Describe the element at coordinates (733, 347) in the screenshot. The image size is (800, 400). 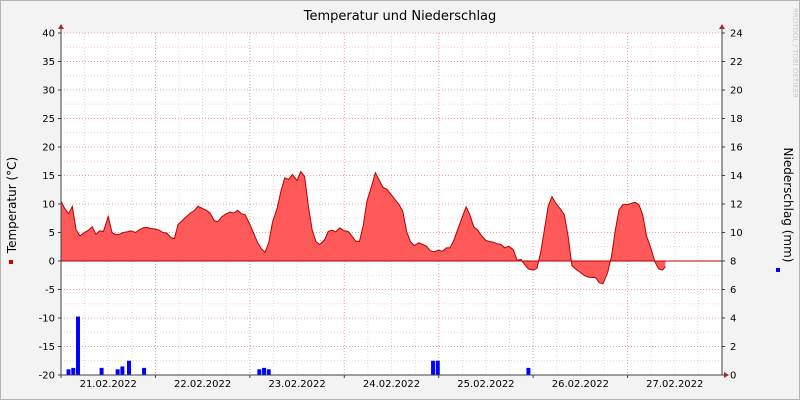
I see `y-right-tick-label: 2` at that location.